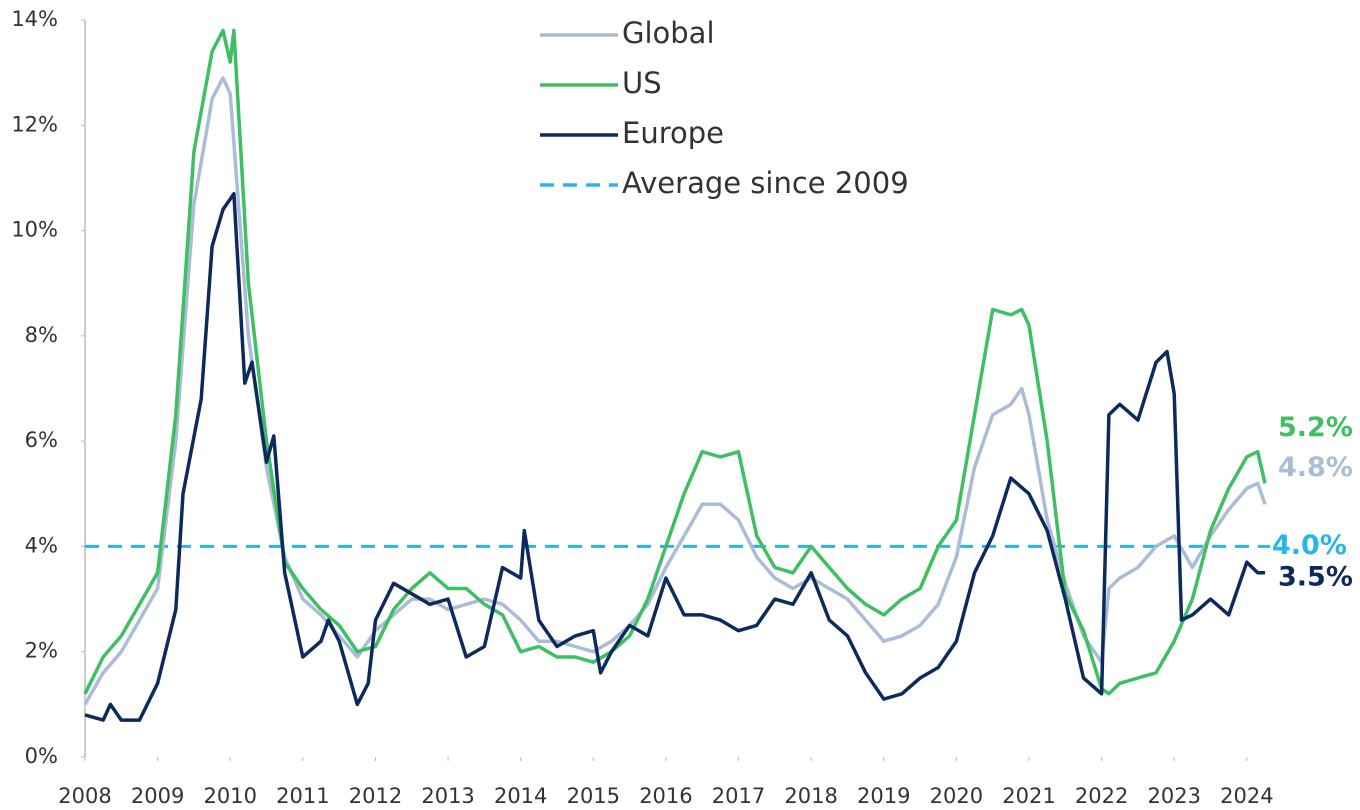  I want to click on x-tick-label: 2020, so click(956, 796).